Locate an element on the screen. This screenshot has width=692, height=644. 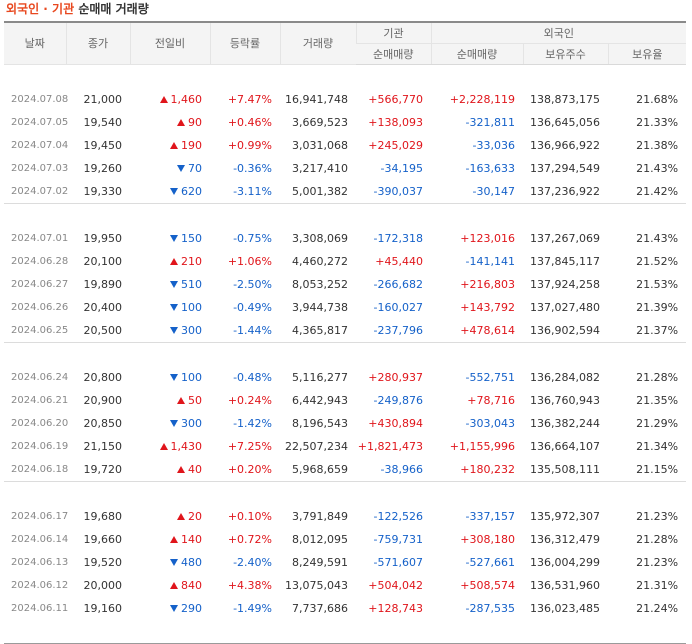
date-cell: 2024.06.20 is located at coordinates (40, 423).